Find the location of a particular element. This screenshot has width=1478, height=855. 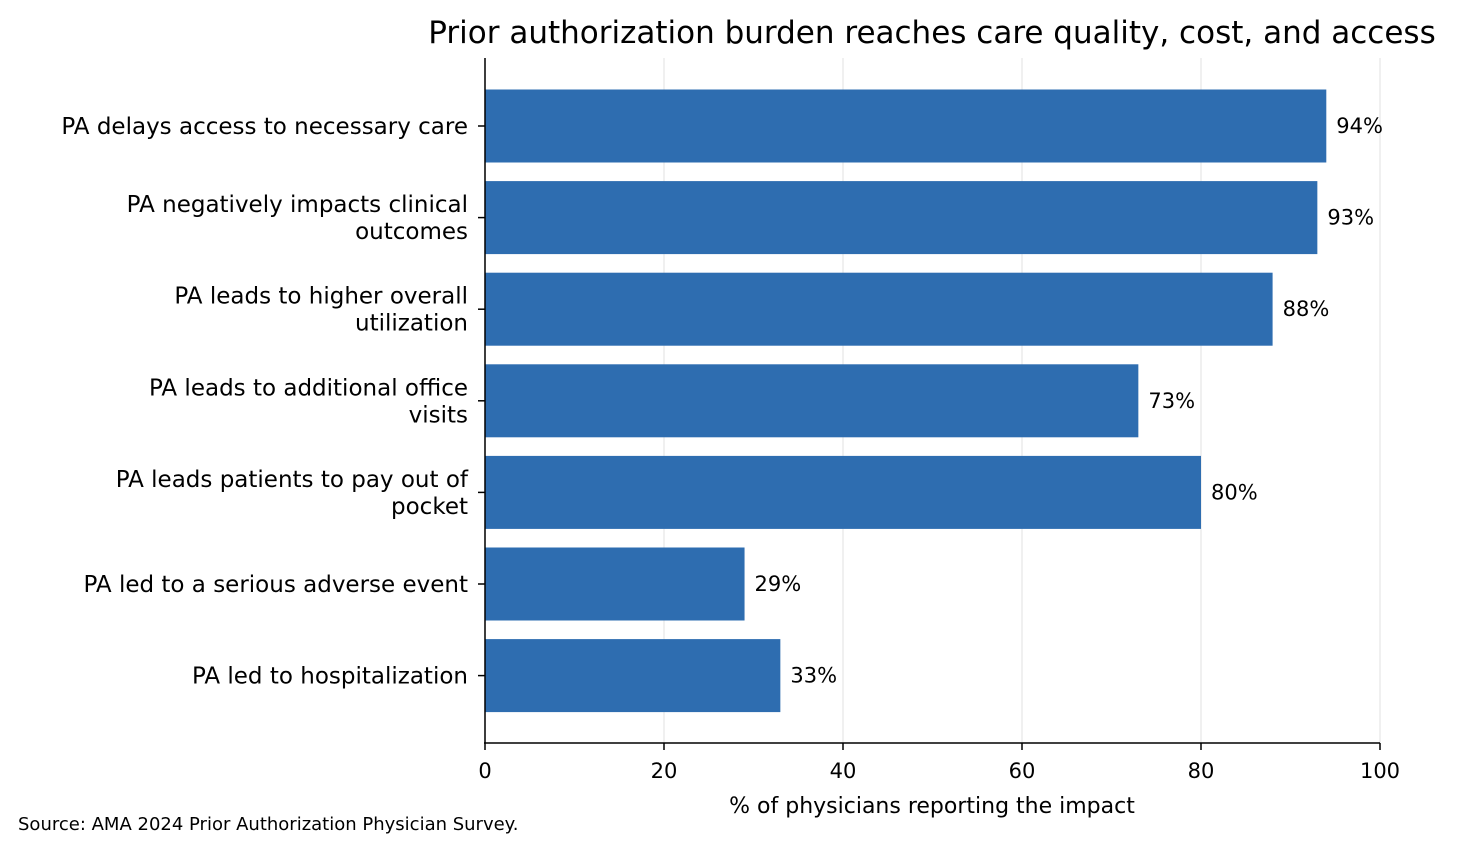

category-label-line: PA leads patients to pay out of is located at coordinates (292, 480).